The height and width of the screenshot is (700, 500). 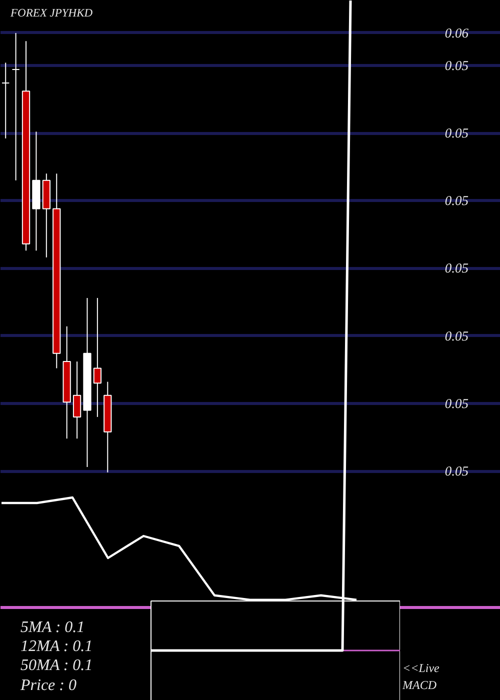 What do you see at coordinates (52, 14) in the screenshot?
I see `text: FOREX JPYHKD` at bounding box center [52, 14].